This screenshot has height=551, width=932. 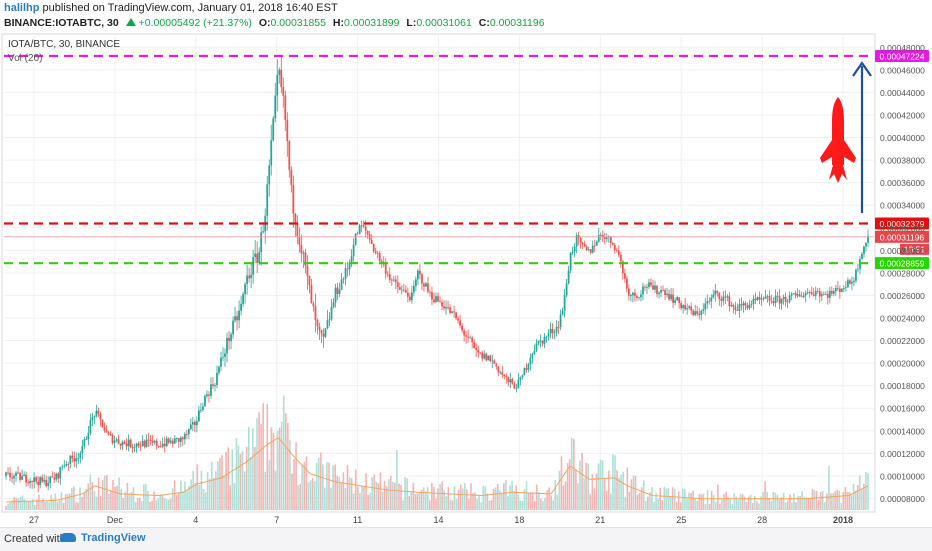 I want to click on x-axis: 27 Dec 4 7 11 14 18 21 25 28 2018, so click(x=441, y=520).